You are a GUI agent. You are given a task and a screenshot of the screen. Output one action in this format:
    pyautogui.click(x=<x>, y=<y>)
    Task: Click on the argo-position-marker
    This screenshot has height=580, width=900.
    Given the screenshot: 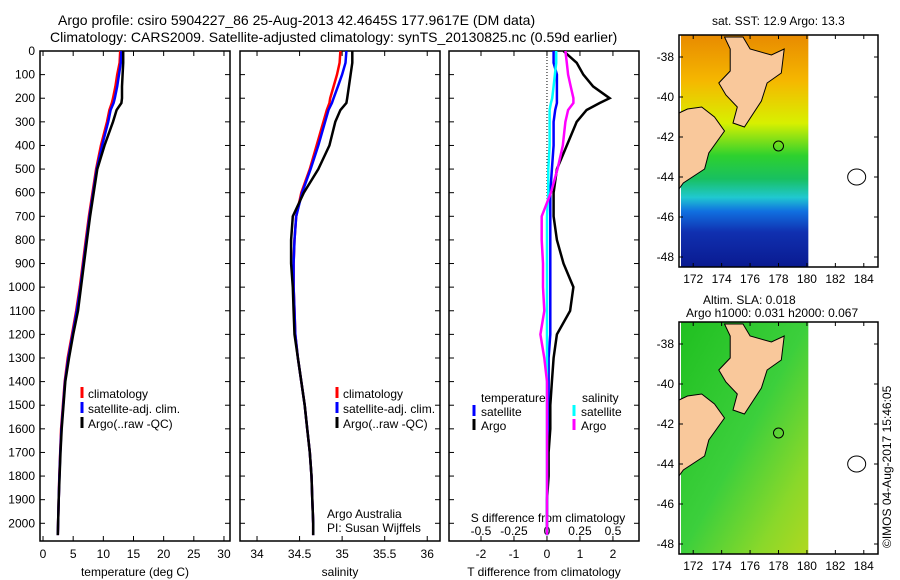 What is the action you would take?
    pyautogui.click(x=778, y=146)
    